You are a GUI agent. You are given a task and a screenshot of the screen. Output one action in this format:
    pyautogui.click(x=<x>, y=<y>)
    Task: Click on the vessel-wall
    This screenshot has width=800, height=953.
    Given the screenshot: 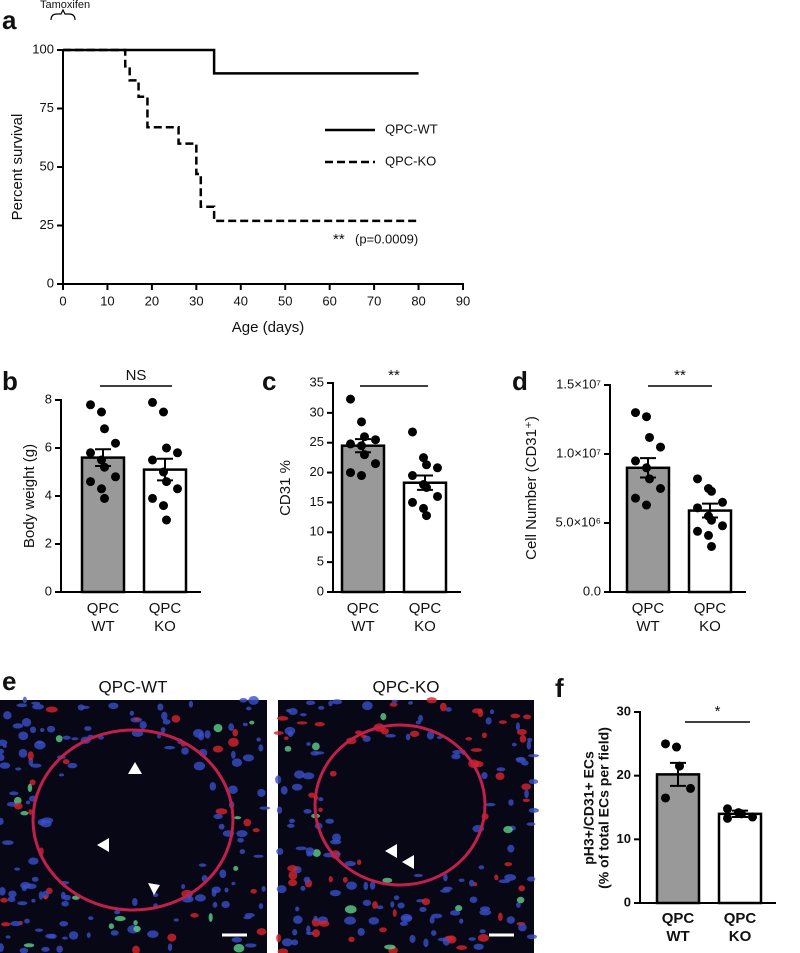 What is the action you would take?
    pyautogui.click(x=400, y=805)
    